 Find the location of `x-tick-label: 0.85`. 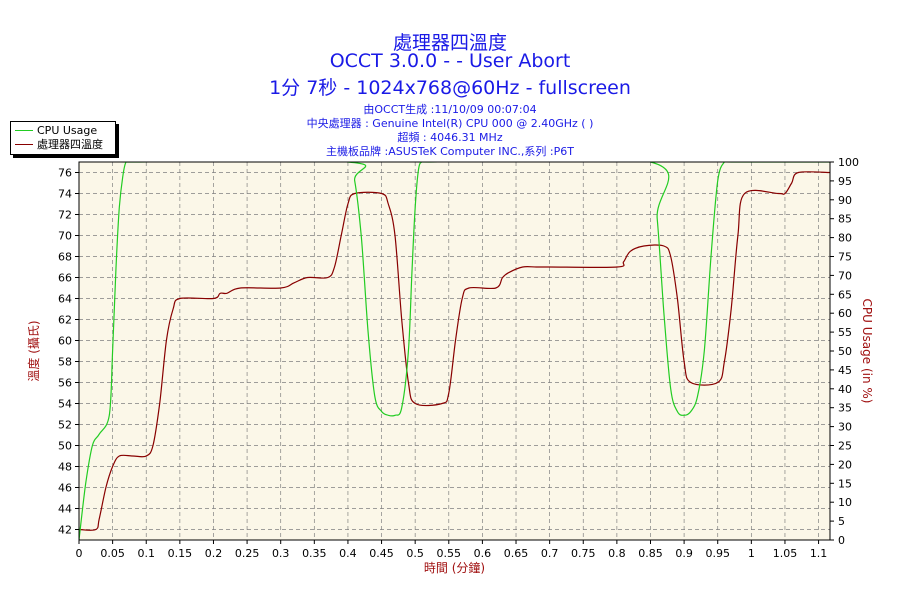

x-tick-label: 0.85 is located at coordinates (650, 553).